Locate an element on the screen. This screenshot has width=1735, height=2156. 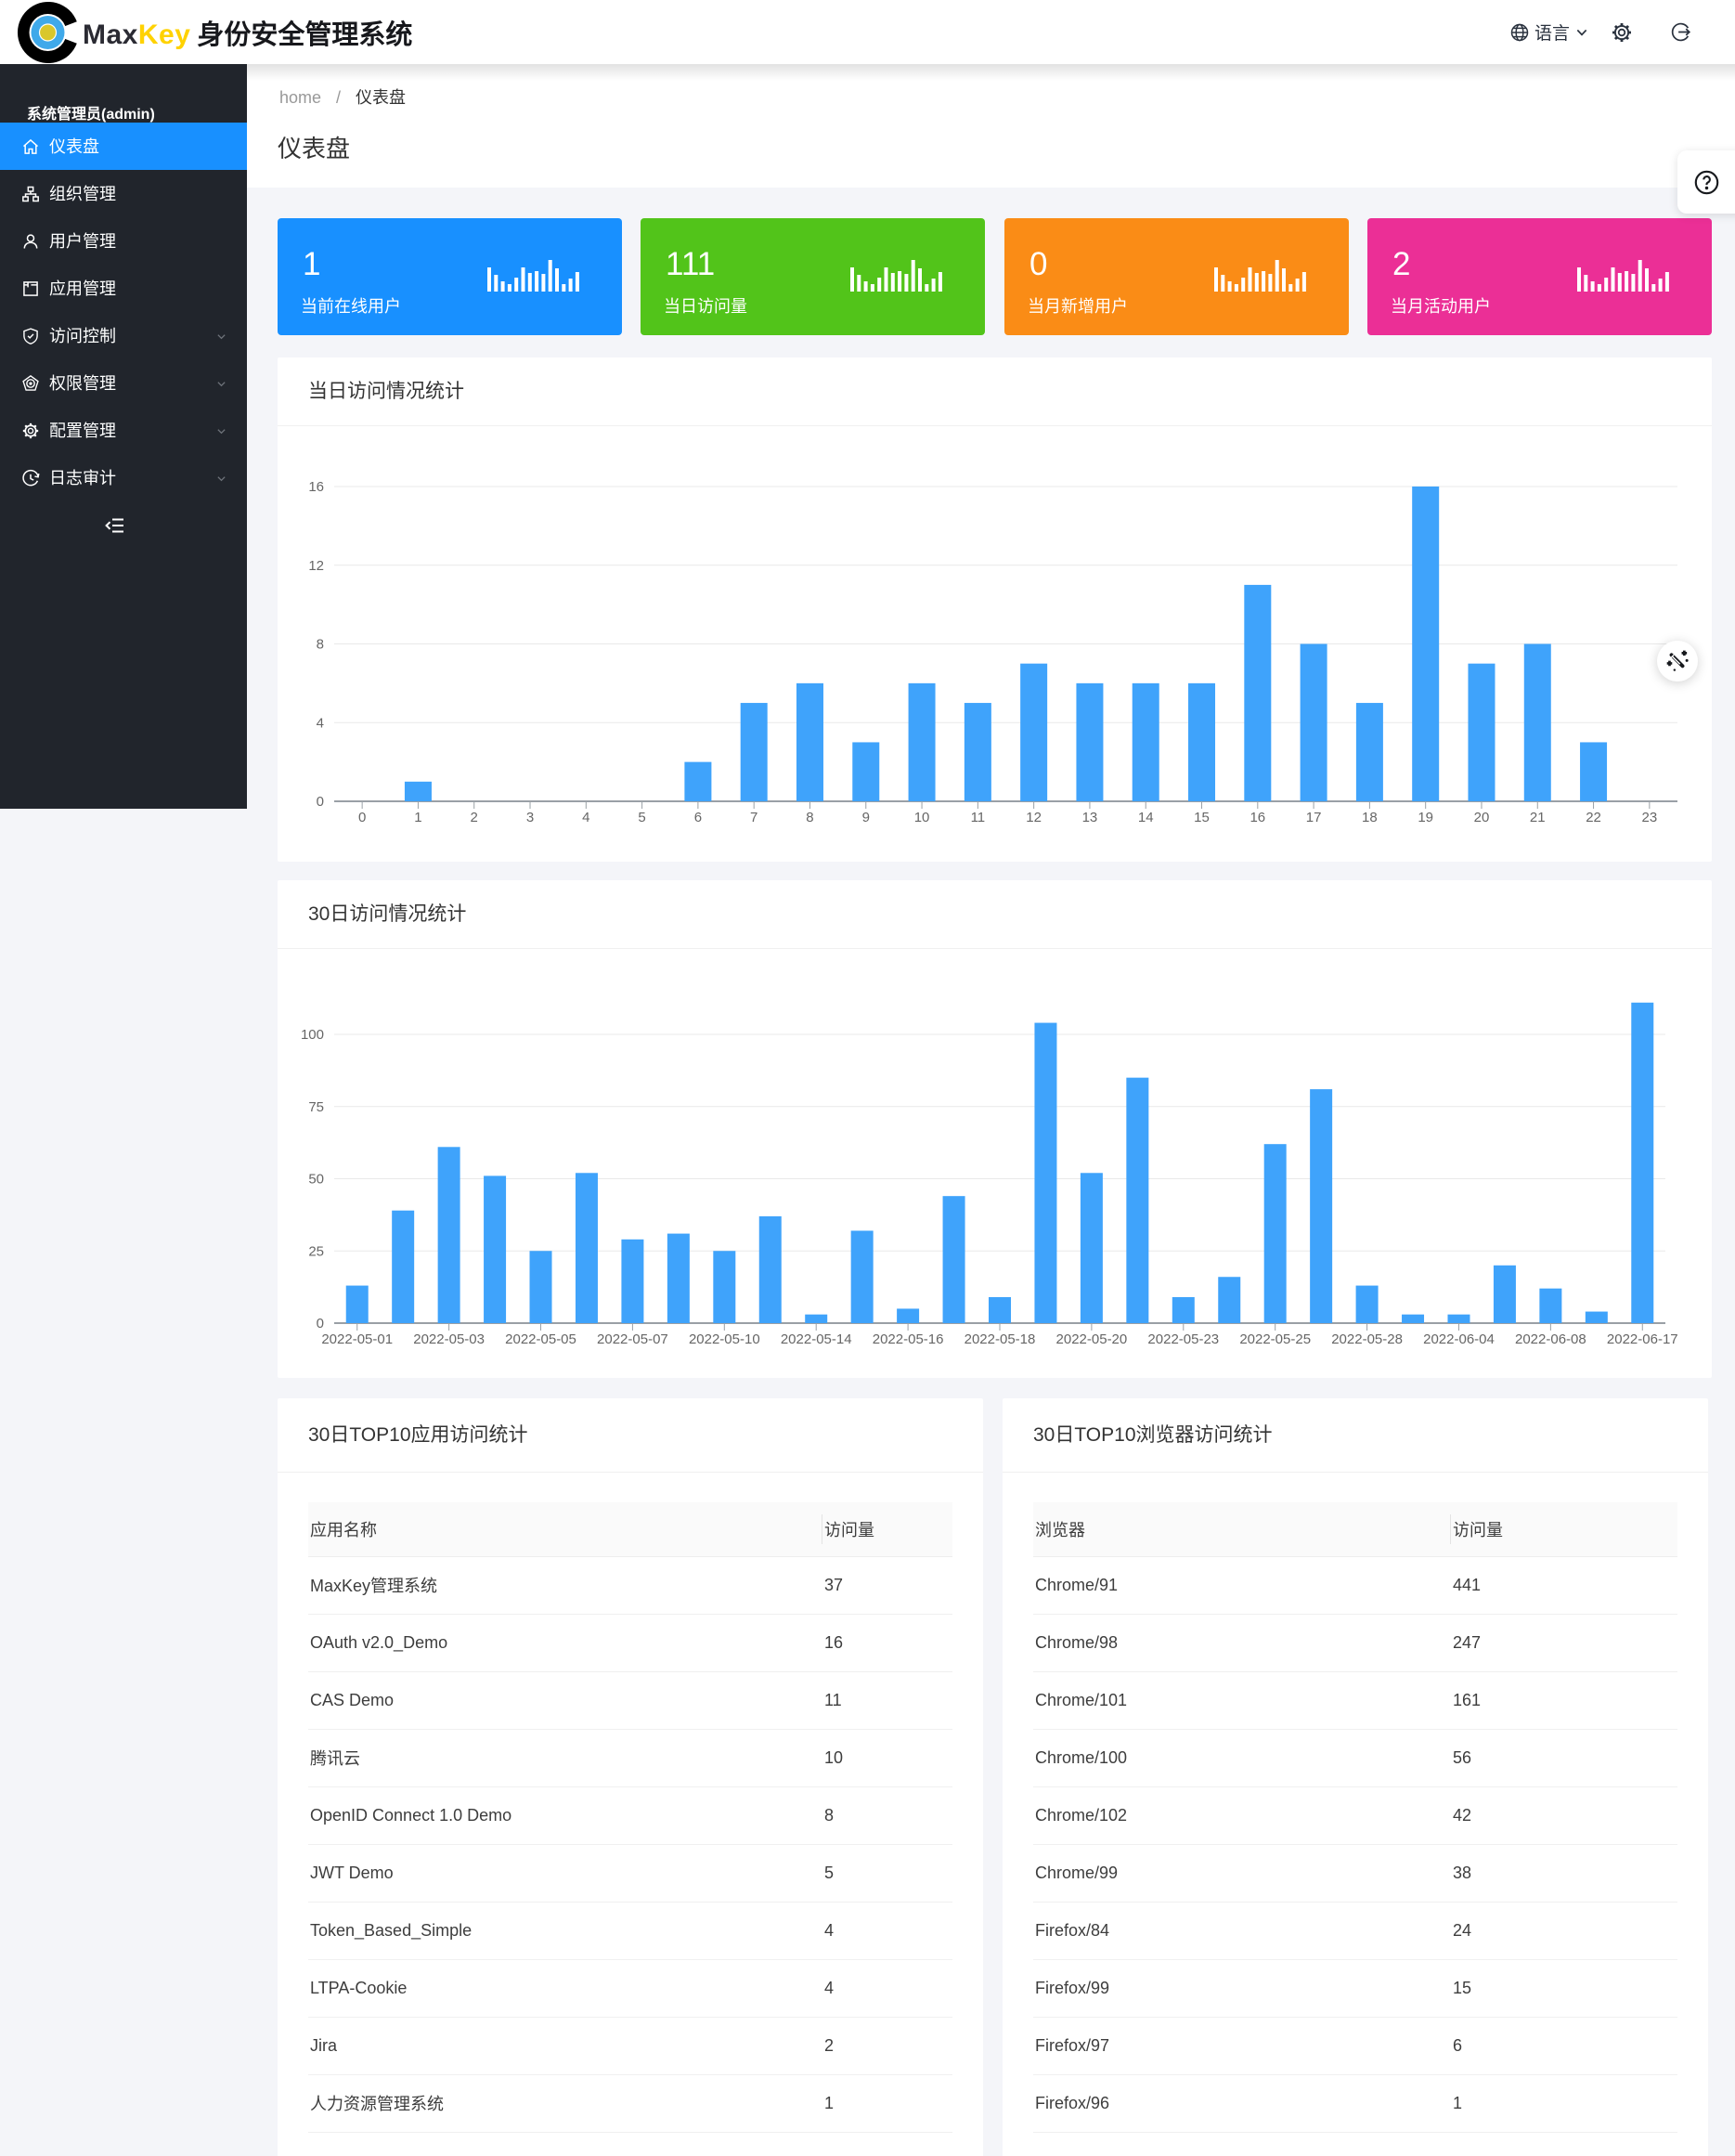
svg-text: 5 is located at coordinates (641, 817).